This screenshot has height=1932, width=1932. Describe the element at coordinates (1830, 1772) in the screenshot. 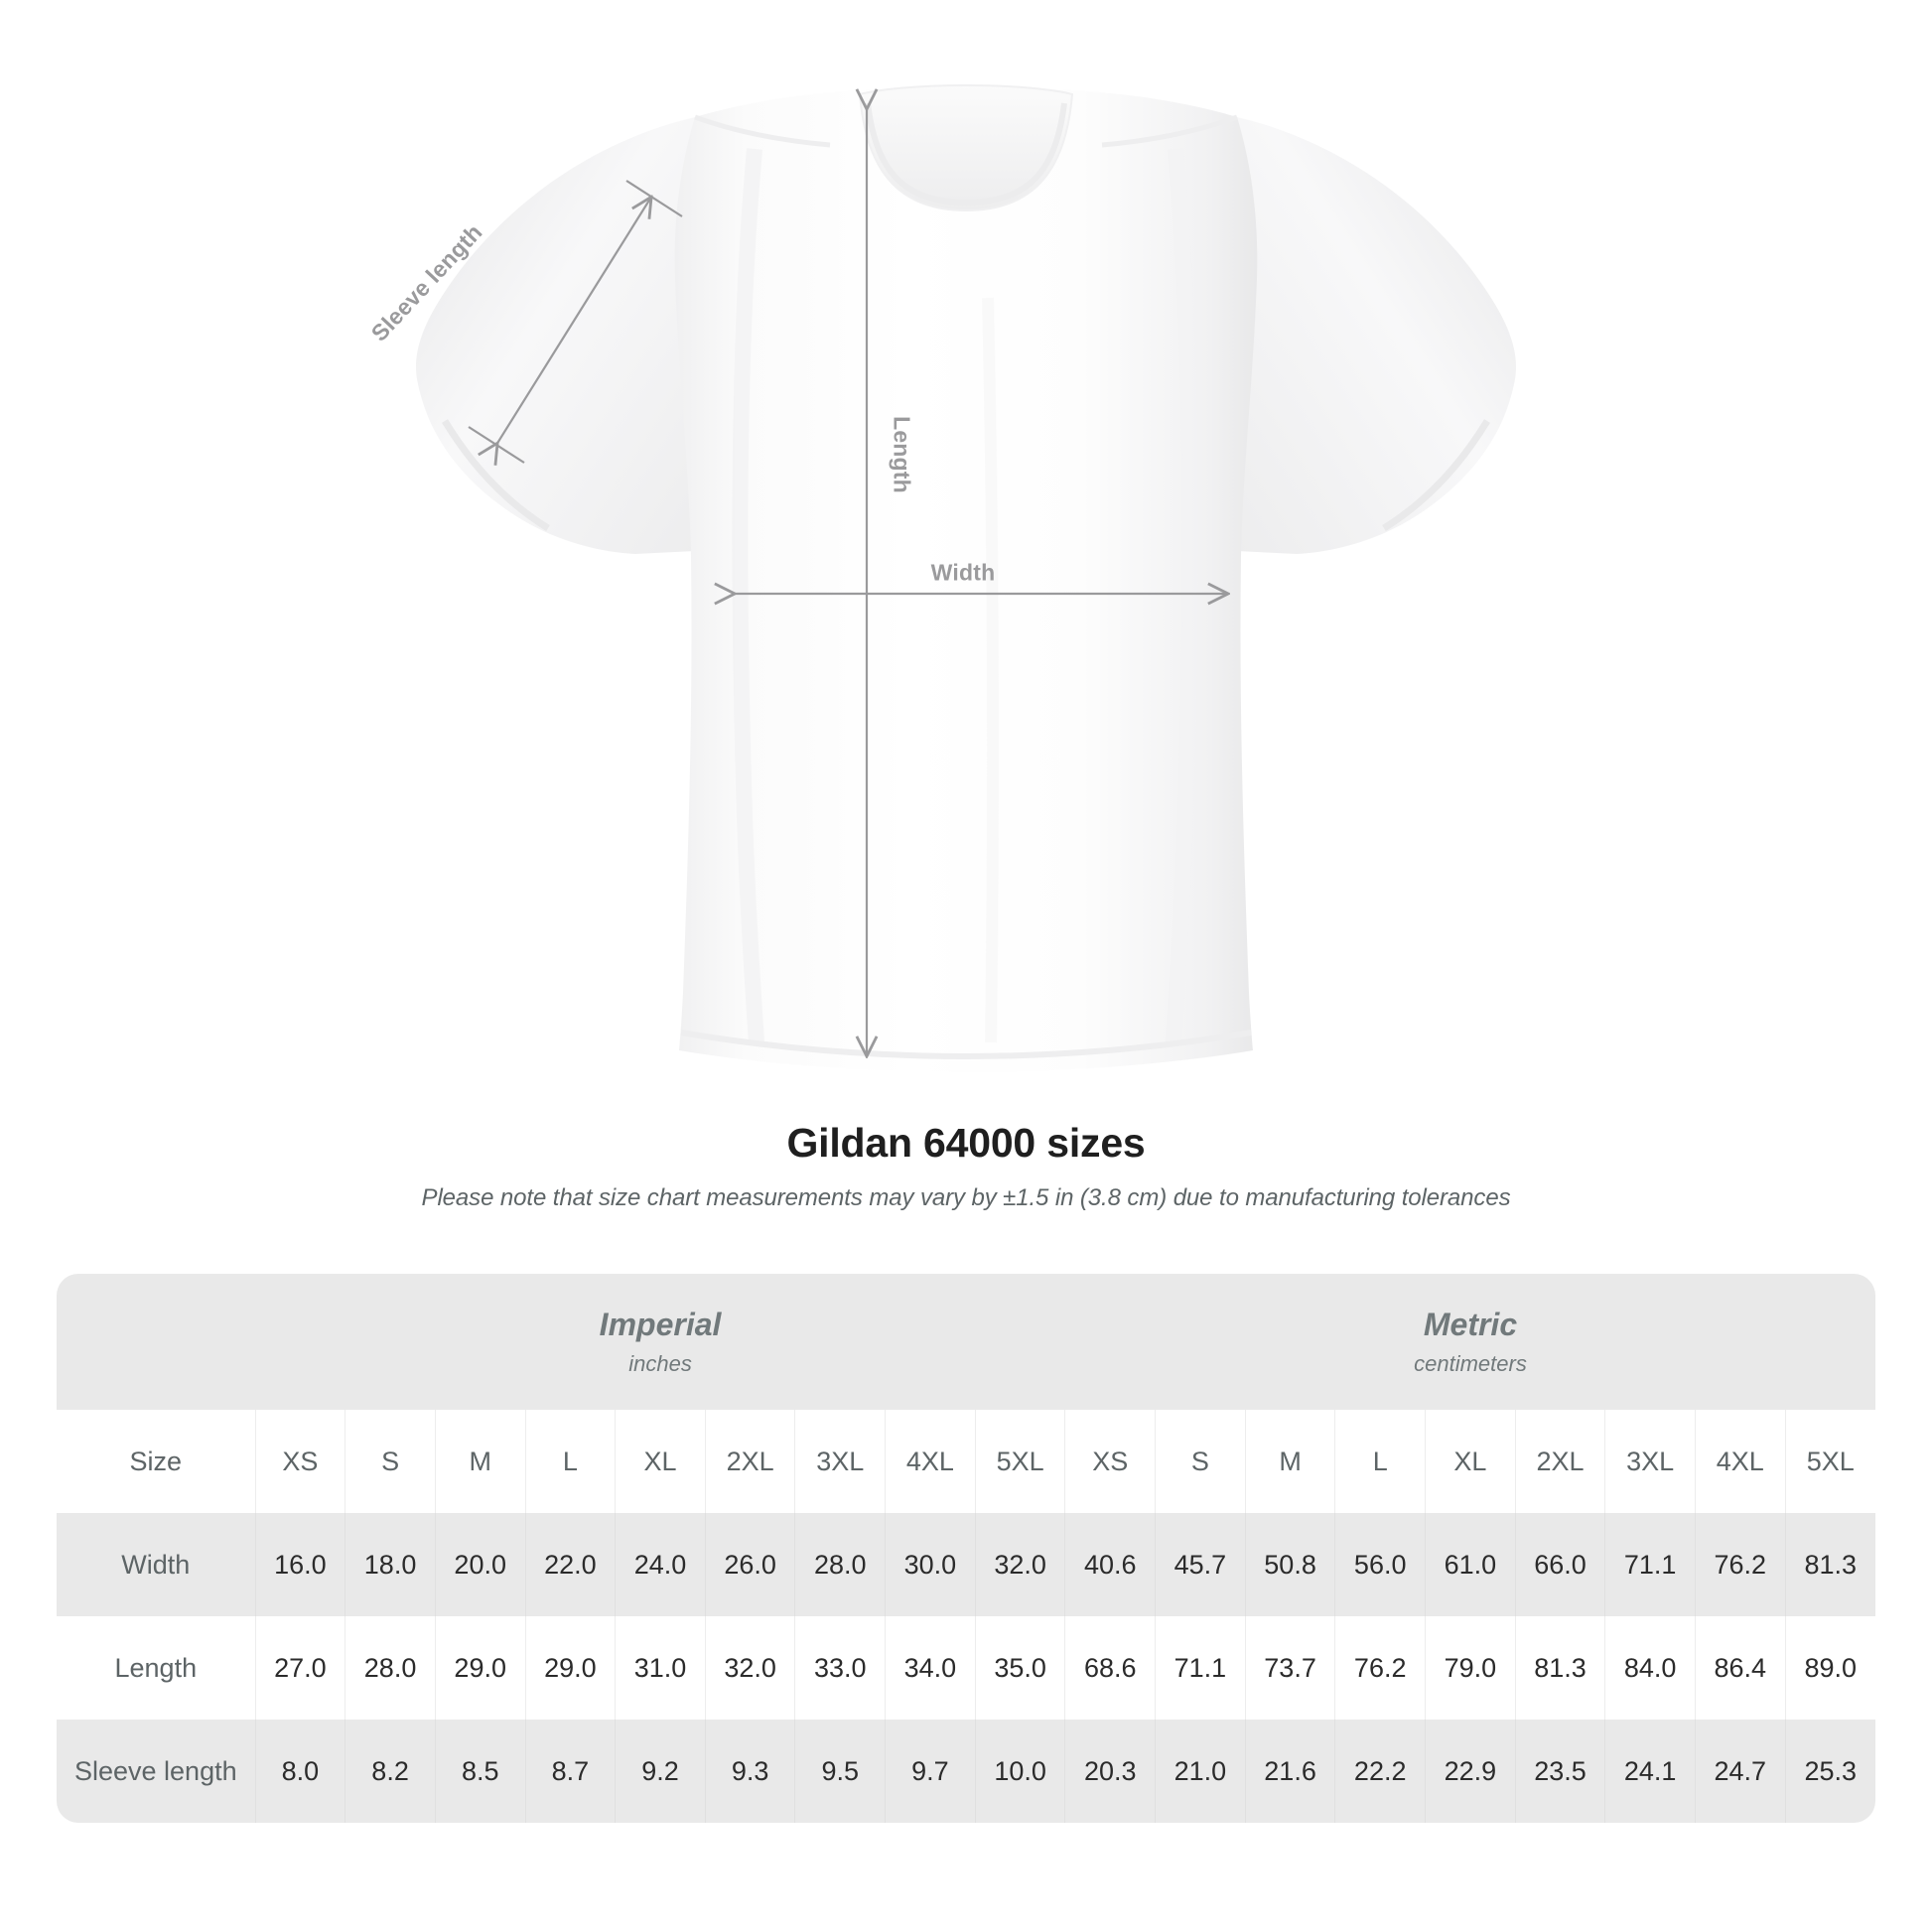

I see `measurement-cell: 25.3` at that location.